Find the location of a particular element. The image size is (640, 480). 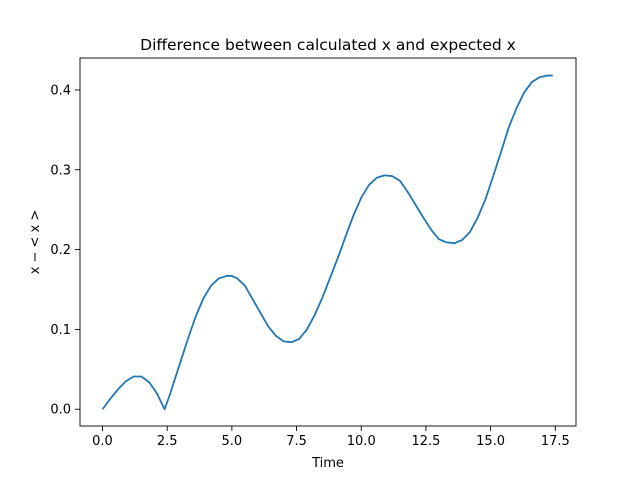

x-axis: 0.0 2.5 5.0 7.5 10.0 12.5 15.0 17.5 is located at coordinates (331, 437).